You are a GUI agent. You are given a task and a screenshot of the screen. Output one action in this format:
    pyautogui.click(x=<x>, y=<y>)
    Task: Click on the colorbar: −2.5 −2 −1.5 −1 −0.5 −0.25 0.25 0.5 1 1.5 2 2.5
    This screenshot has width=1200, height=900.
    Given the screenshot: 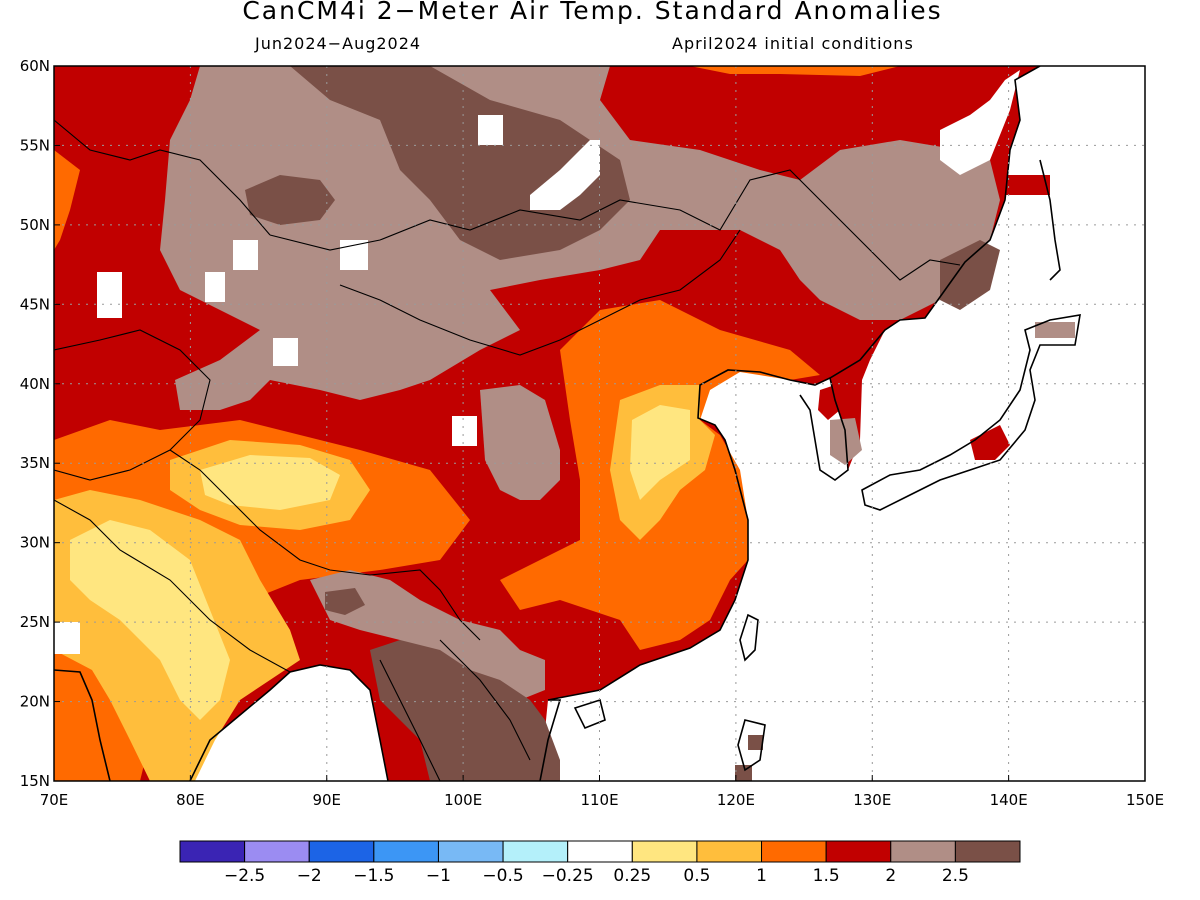 What is the action you would take?
    pyautogui.click(x=600, y=863)
    